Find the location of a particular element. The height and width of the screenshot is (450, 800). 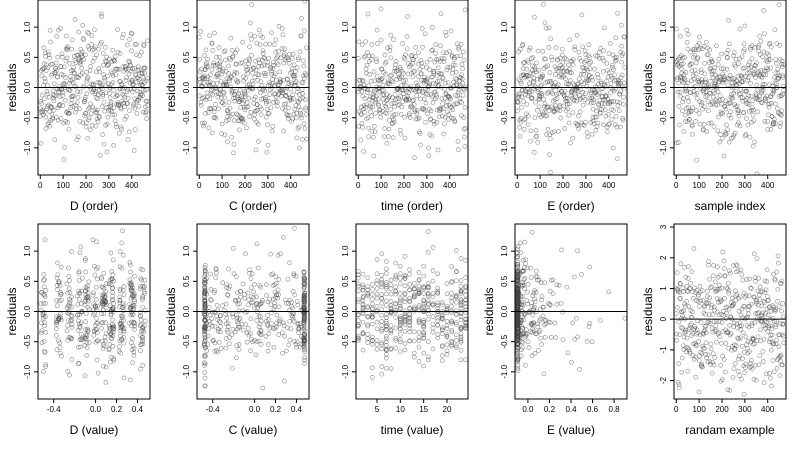

y-tick-label: 0.5 is located at coordinates (504, 57).